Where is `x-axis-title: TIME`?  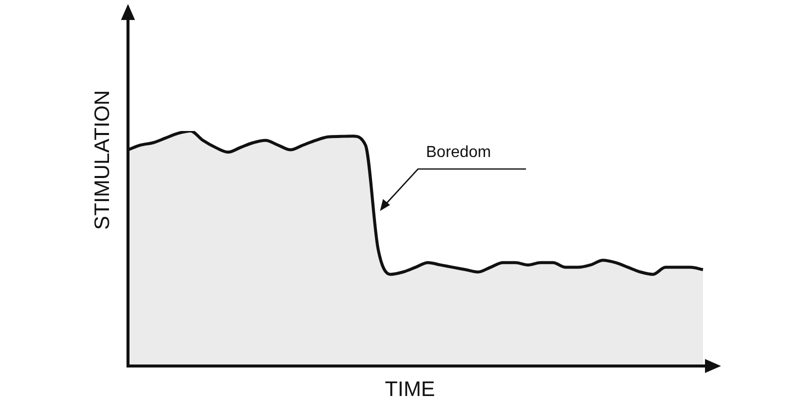
x-axis-title: TIME is located at coordinates (410, 390).